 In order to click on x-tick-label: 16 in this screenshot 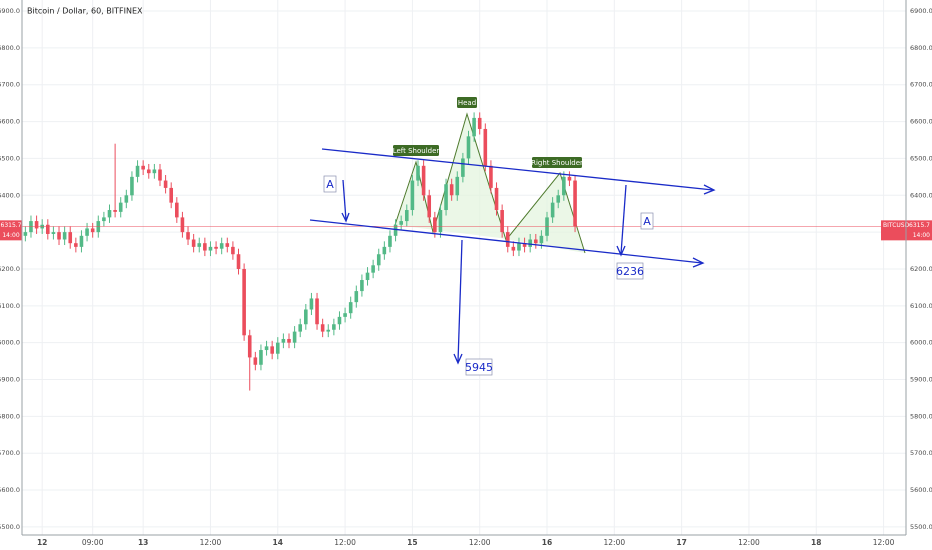, I will do `click(547, 542)`.